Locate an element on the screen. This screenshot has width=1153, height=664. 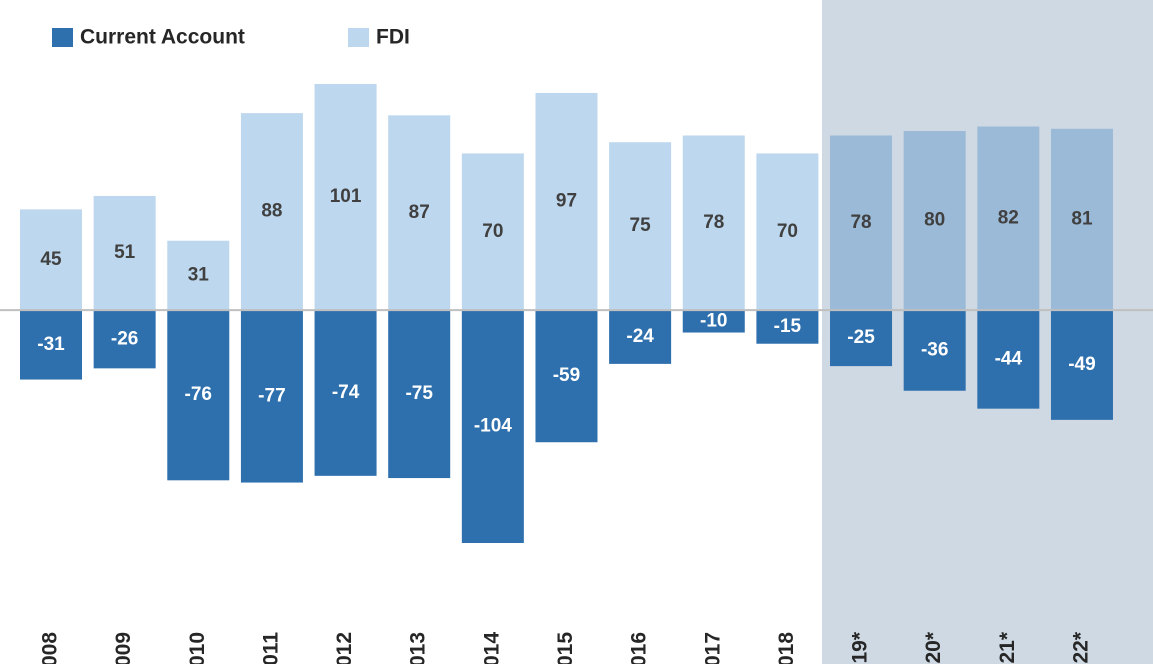
value-label: -104 is located at coordinates (493, 426).